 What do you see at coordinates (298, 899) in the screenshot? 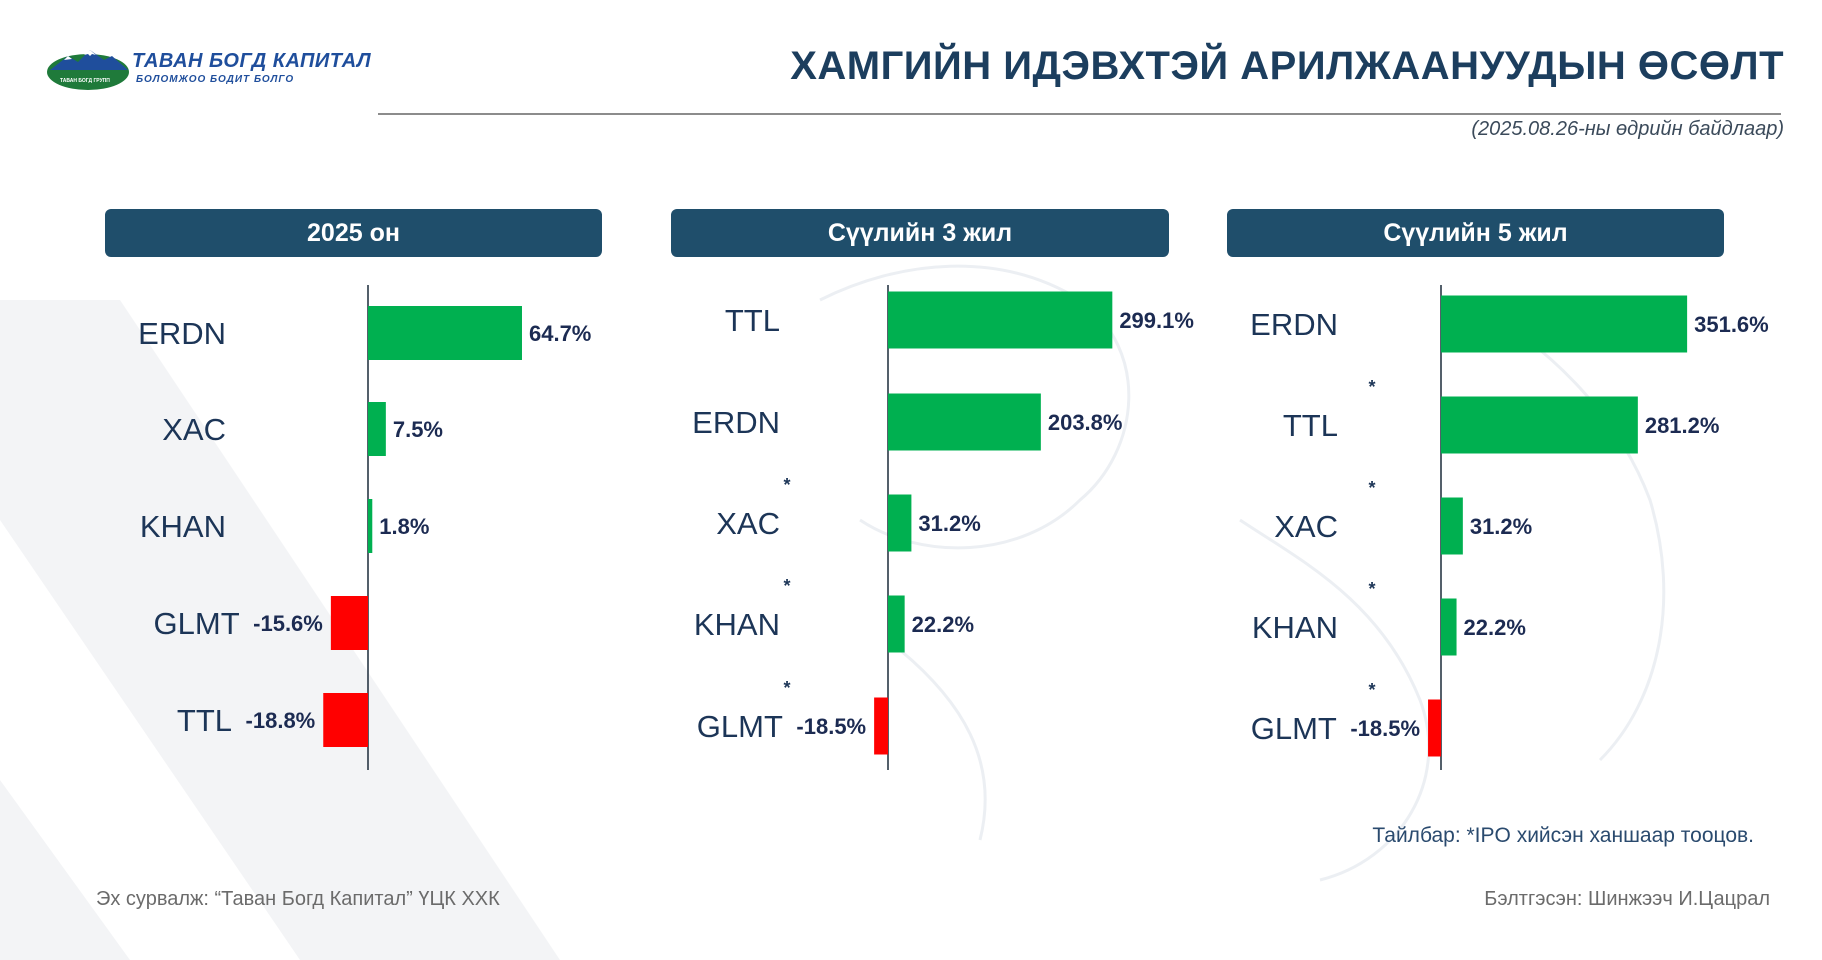
I see `source-text: Эх сурвалж: “Таван Богд Капитал” ҮЦК ХХК` at bounding box center [298, 899].